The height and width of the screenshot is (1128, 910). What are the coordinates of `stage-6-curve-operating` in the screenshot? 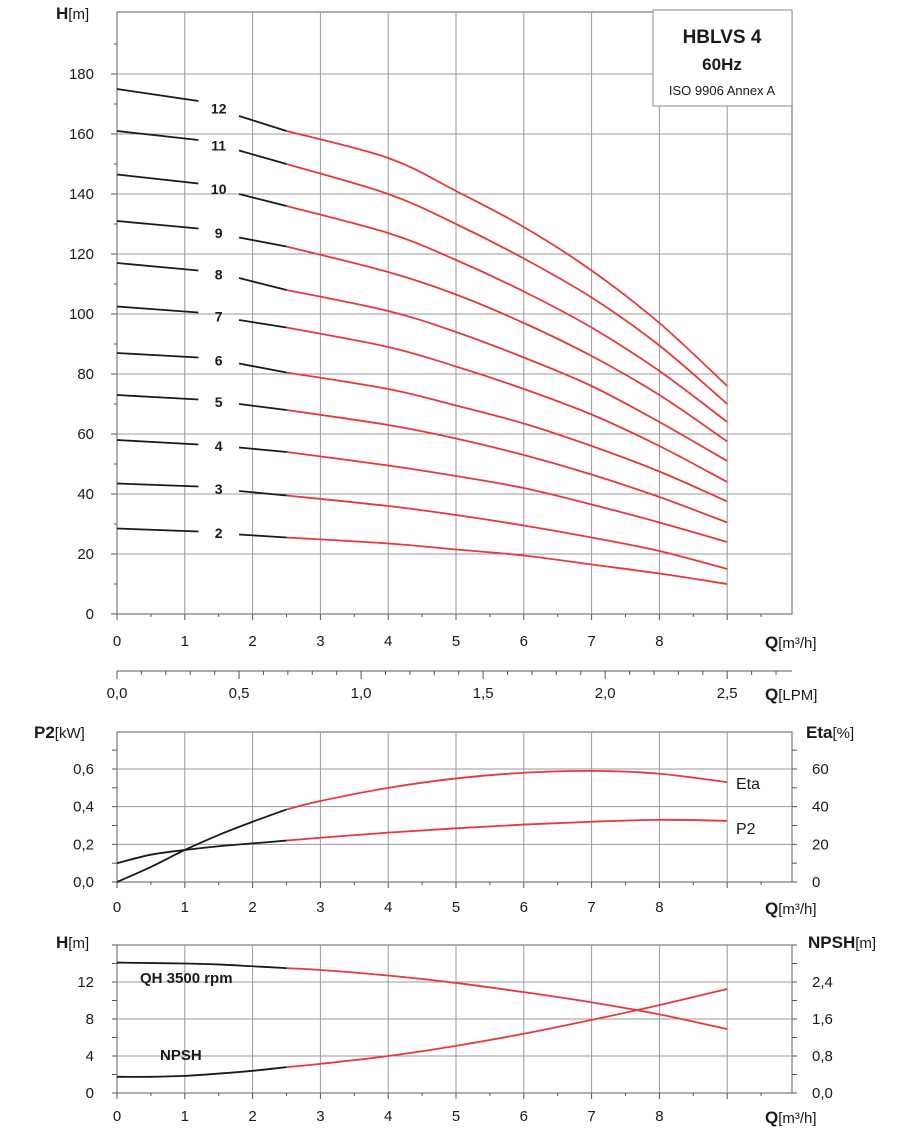 It's located at (507, 437).